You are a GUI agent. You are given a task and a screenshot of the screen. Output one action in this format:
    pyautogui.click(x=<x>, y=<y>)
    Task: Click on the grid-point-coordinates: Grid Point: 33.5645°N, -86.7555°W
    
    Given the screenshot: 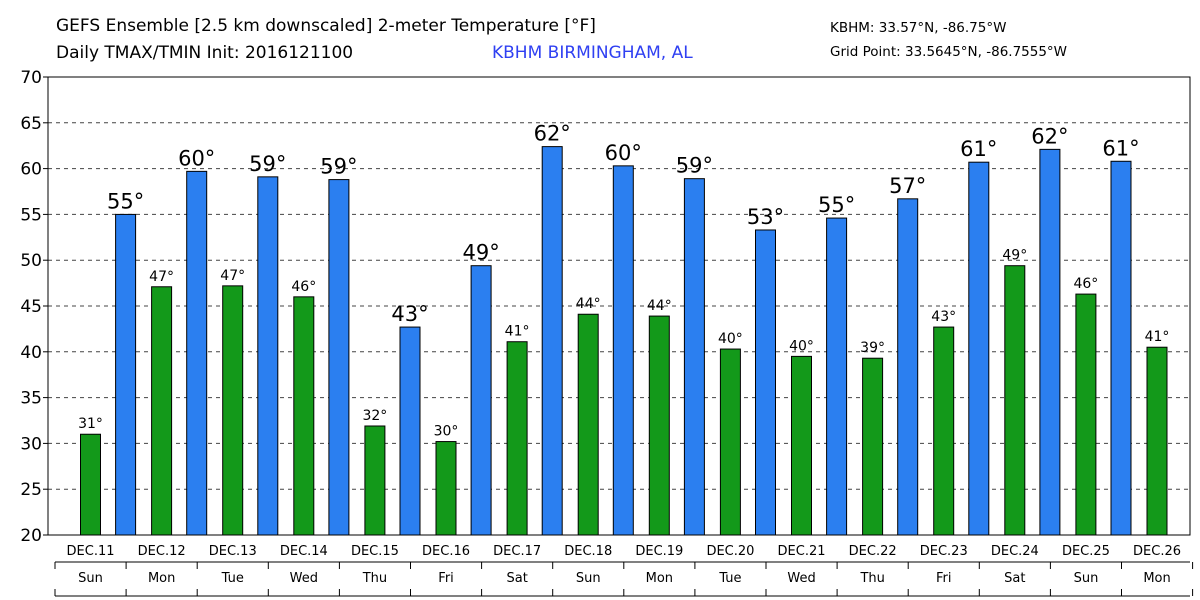 What is the action you would take?
    pyautogui.click(x=949, y=52)
    